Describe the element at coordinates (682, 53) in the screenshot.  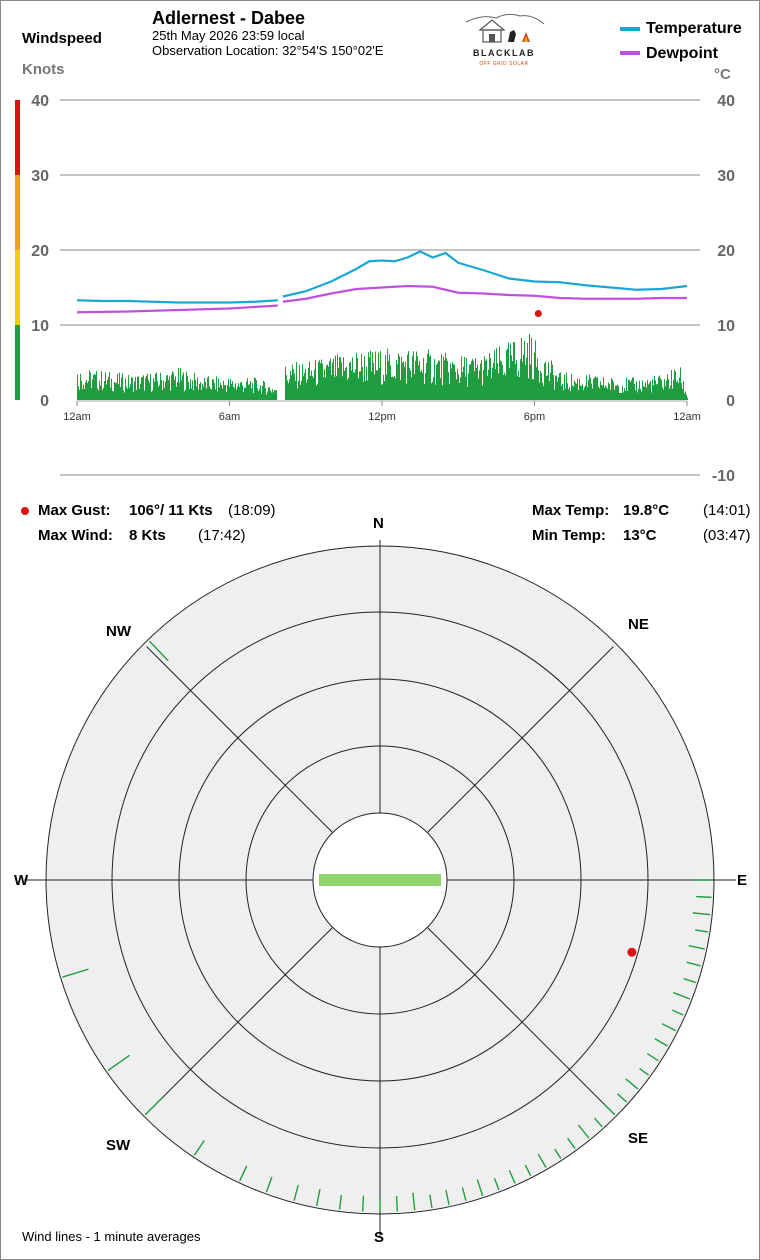
I see `dewpoint-legend-label: Dewpoint` at that location.